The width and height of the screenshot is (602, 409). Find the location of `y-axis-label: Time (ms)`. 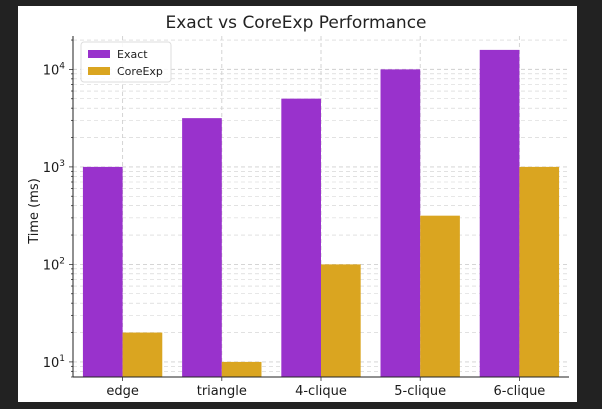

y-axis-label: Time (ms) is located at coordinates (34, 211).